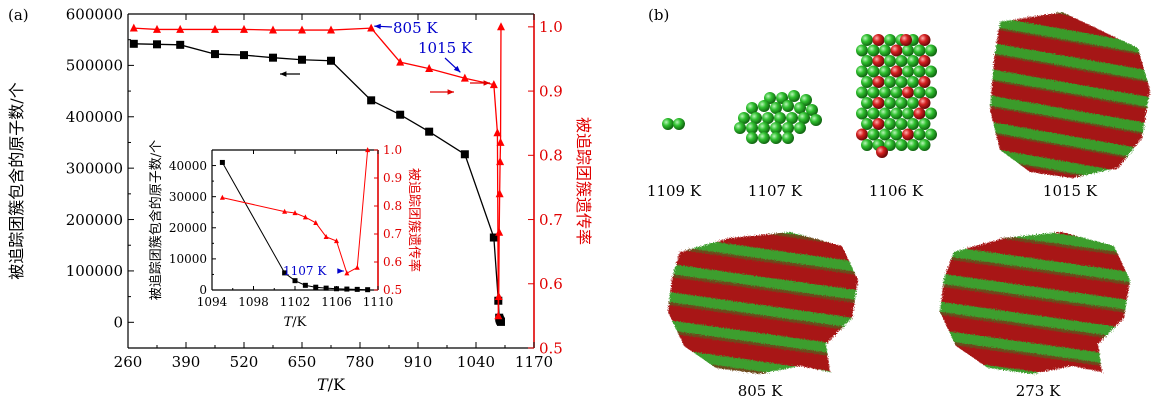  Describe the element at coordinates (378, 302) in the screenshot. I see `x-tick-label: 1110` at that location.